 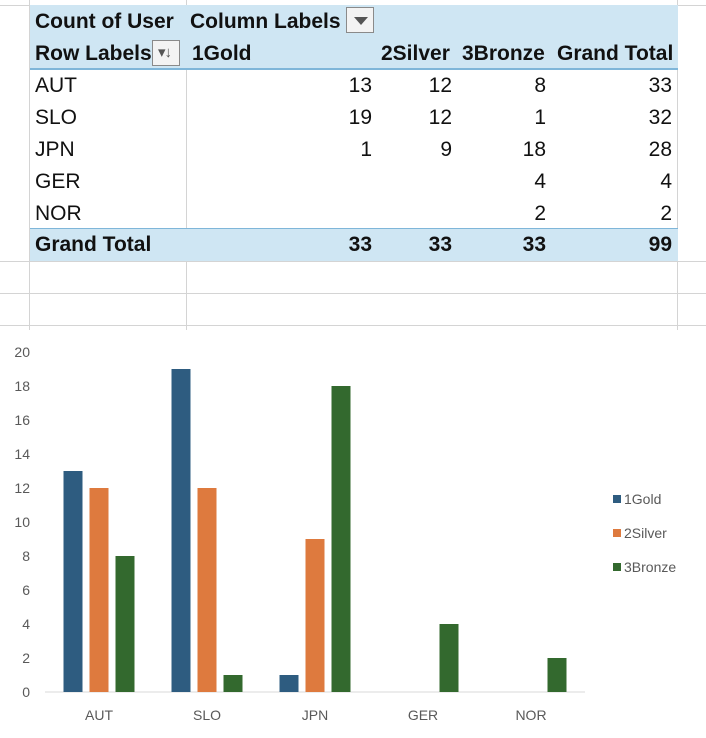 What do you see at coordinates (660, 244) in the screenshot?
I see `total-value: 99` at bounding box center [660, 244].